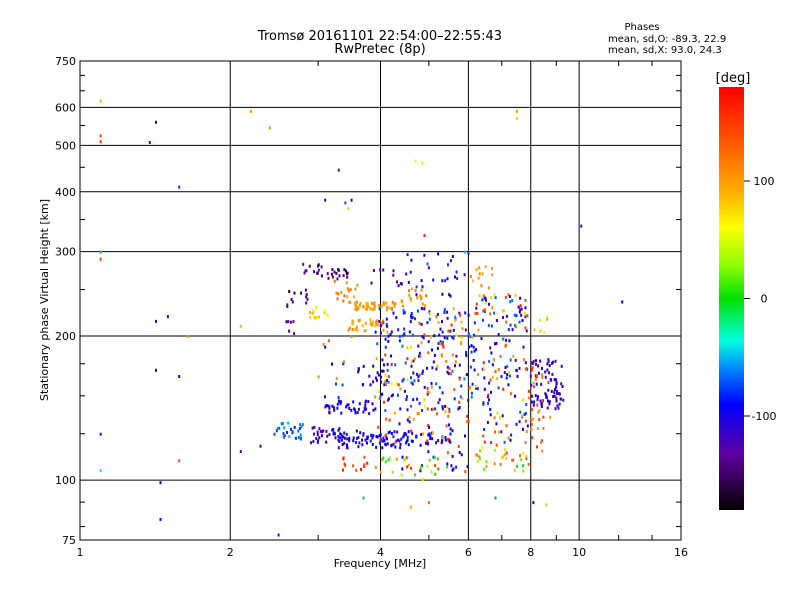 This screenshot has height=600, width=800. Describe the element at coordinates (65, 145) in the screenshot. I see `y-tick-label: 500` at that location.